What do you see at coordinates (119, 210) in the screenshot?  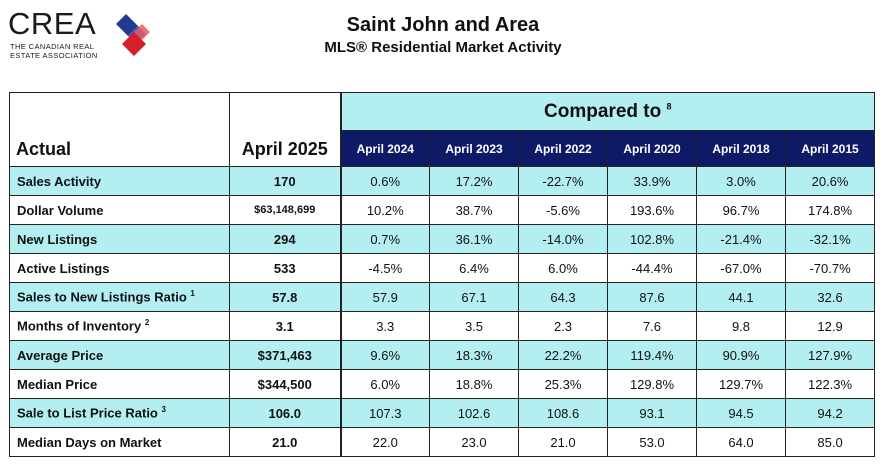 I see `row-label: Dollar Volume` at bounding box center [119, 210].